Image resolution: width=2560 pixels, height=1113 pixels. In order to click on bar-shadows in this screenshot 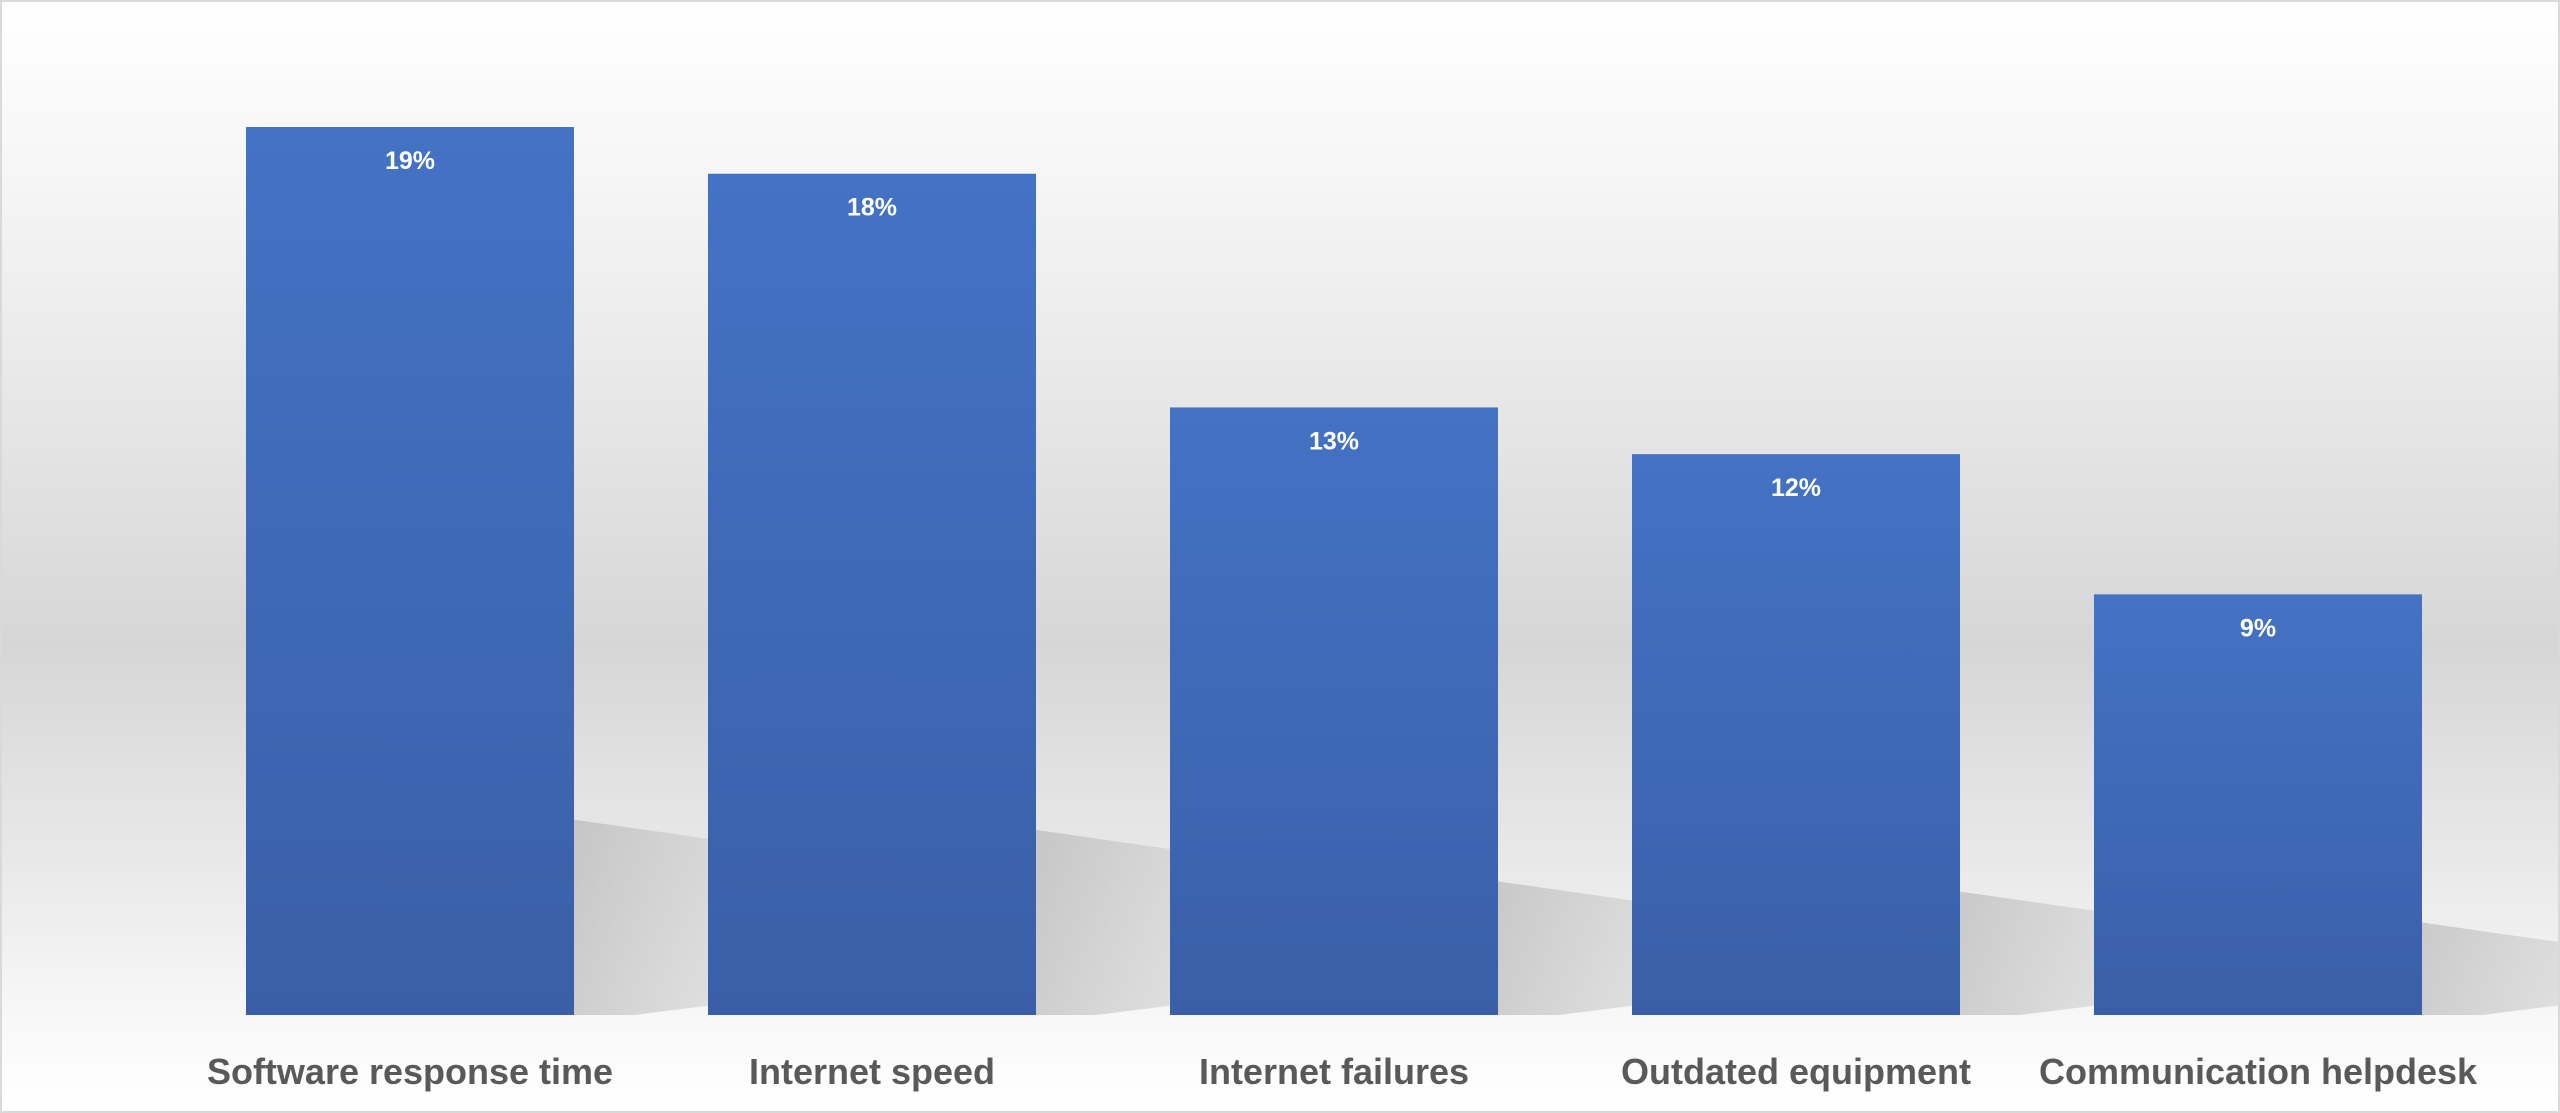, I will do `click(1566, 917)`.